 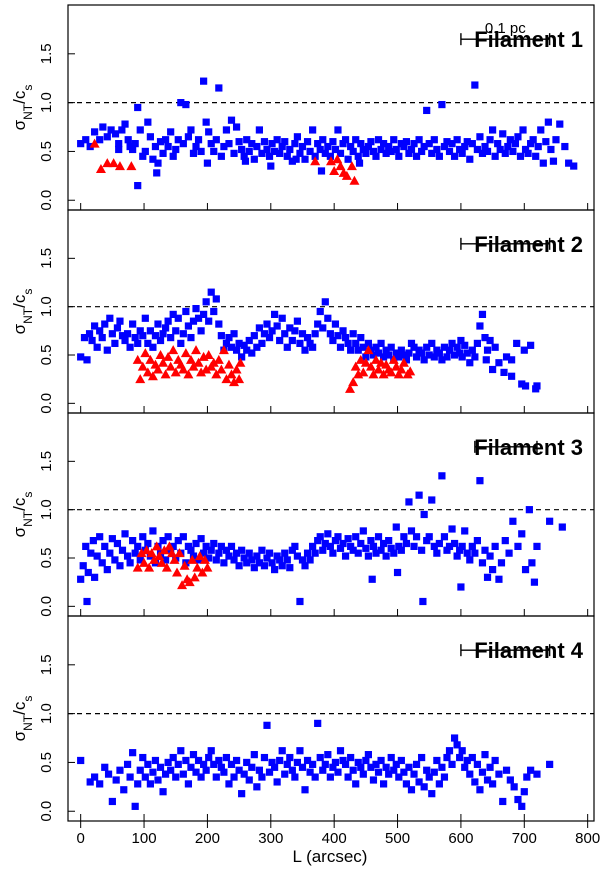 What do you see at coordinates (274, 369) in the screenshot?
I see `red-triangle-series` at bounding box center [274, 369].